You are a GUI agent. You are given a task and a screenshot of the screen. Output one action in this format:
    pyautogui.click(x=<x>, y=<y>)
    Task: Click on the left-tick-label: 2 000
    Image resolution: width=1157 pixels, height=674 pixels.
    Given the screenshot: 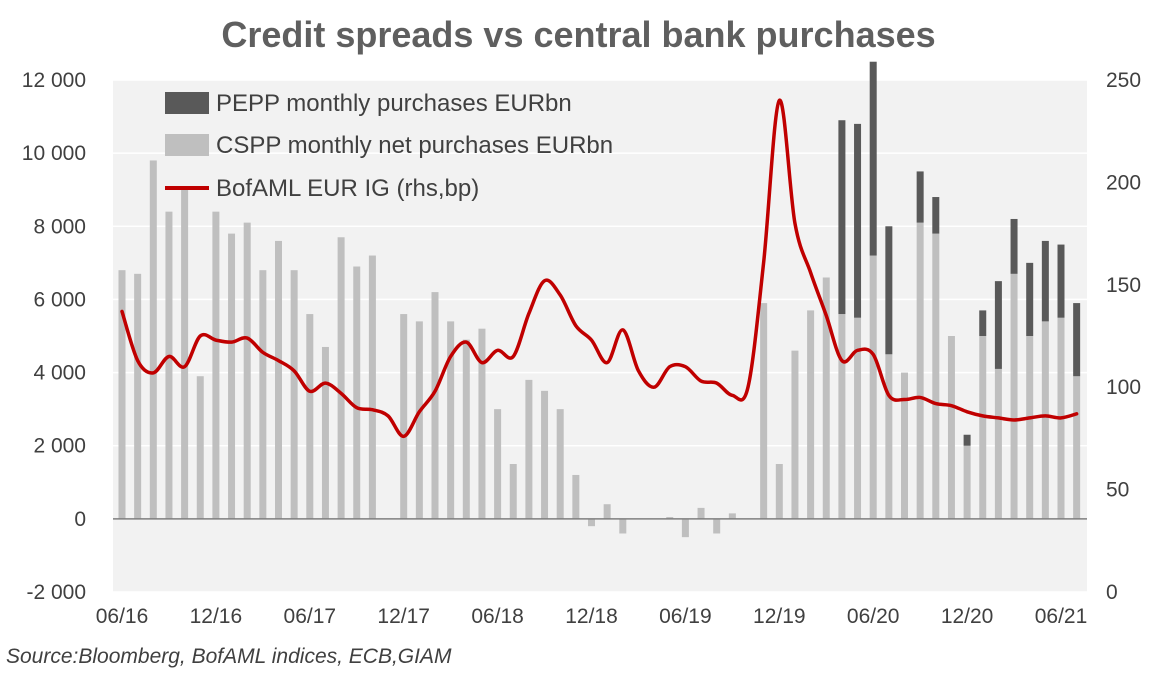 What is the action you would take?
    pyautogui.click(x=59, y=446)
    